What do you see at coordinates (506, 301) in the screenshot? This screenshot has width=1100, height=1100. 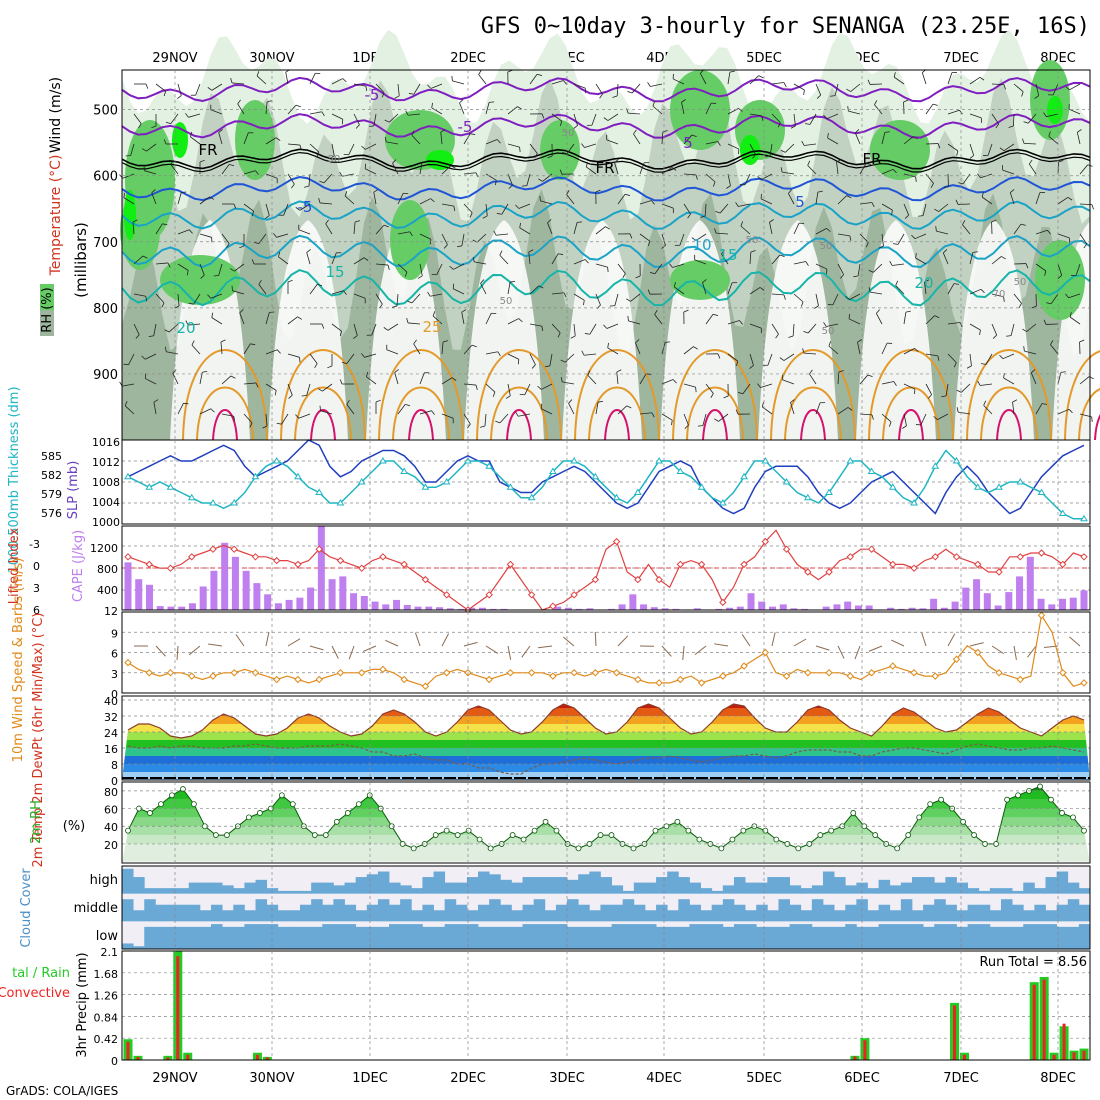 I see `contour-label: 50` at bounding box center [506, 301].